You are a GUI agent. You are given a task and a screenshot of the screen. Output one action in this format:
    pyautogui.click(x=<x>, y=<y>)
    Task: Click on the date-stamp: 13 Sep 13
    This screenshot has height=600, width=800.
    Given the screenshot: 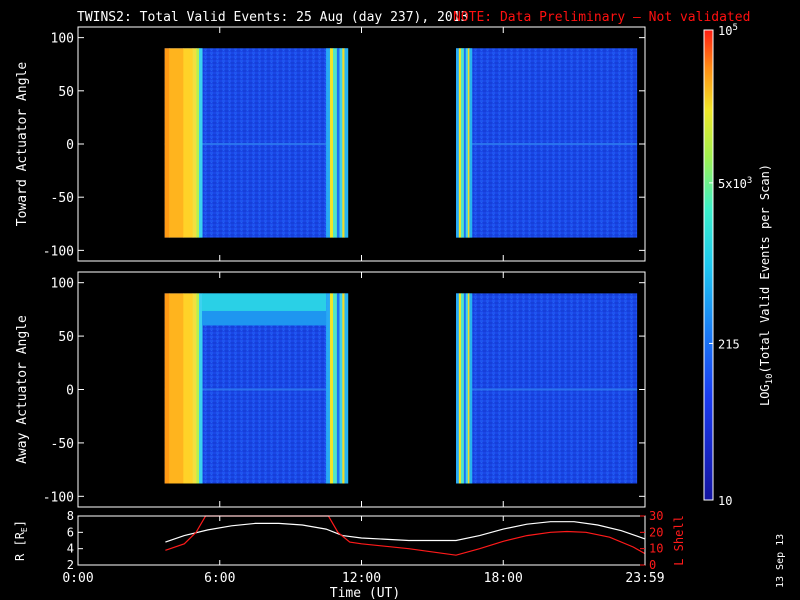 What is the action you would take?
    pyautogui.click(x=780, y=561)
    